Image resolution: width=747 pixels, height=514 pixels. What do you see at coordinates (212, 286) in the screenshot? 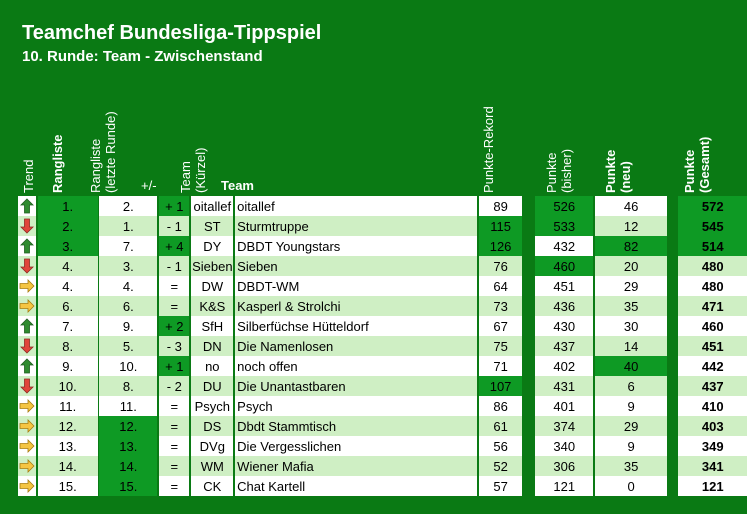
I see `cell-abbr: DW` at bounding box center [212, 286].